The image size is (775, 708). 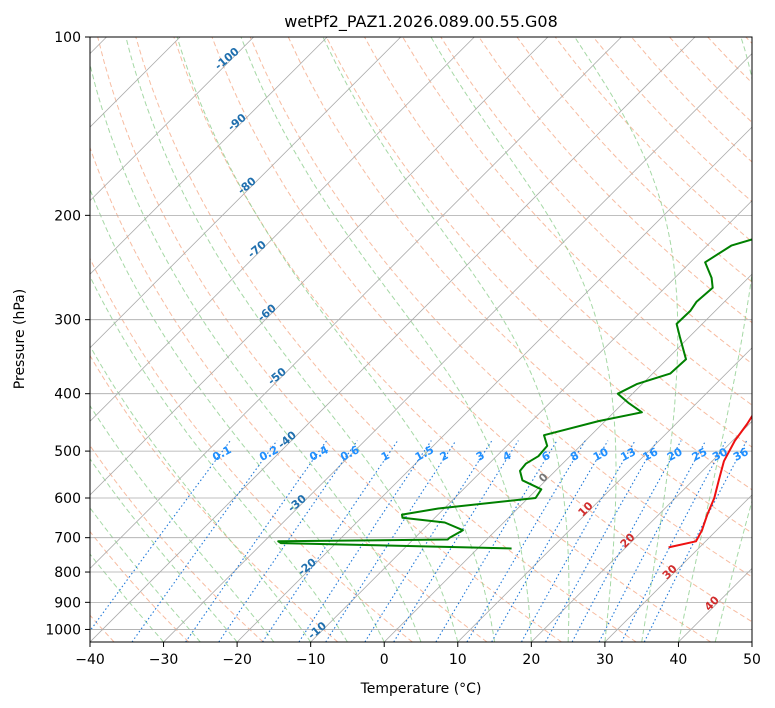 What do you see at coordinates (67, 499) in the screenshot?
I see `y-tick-label: 600` at bounding box center [67, 499].